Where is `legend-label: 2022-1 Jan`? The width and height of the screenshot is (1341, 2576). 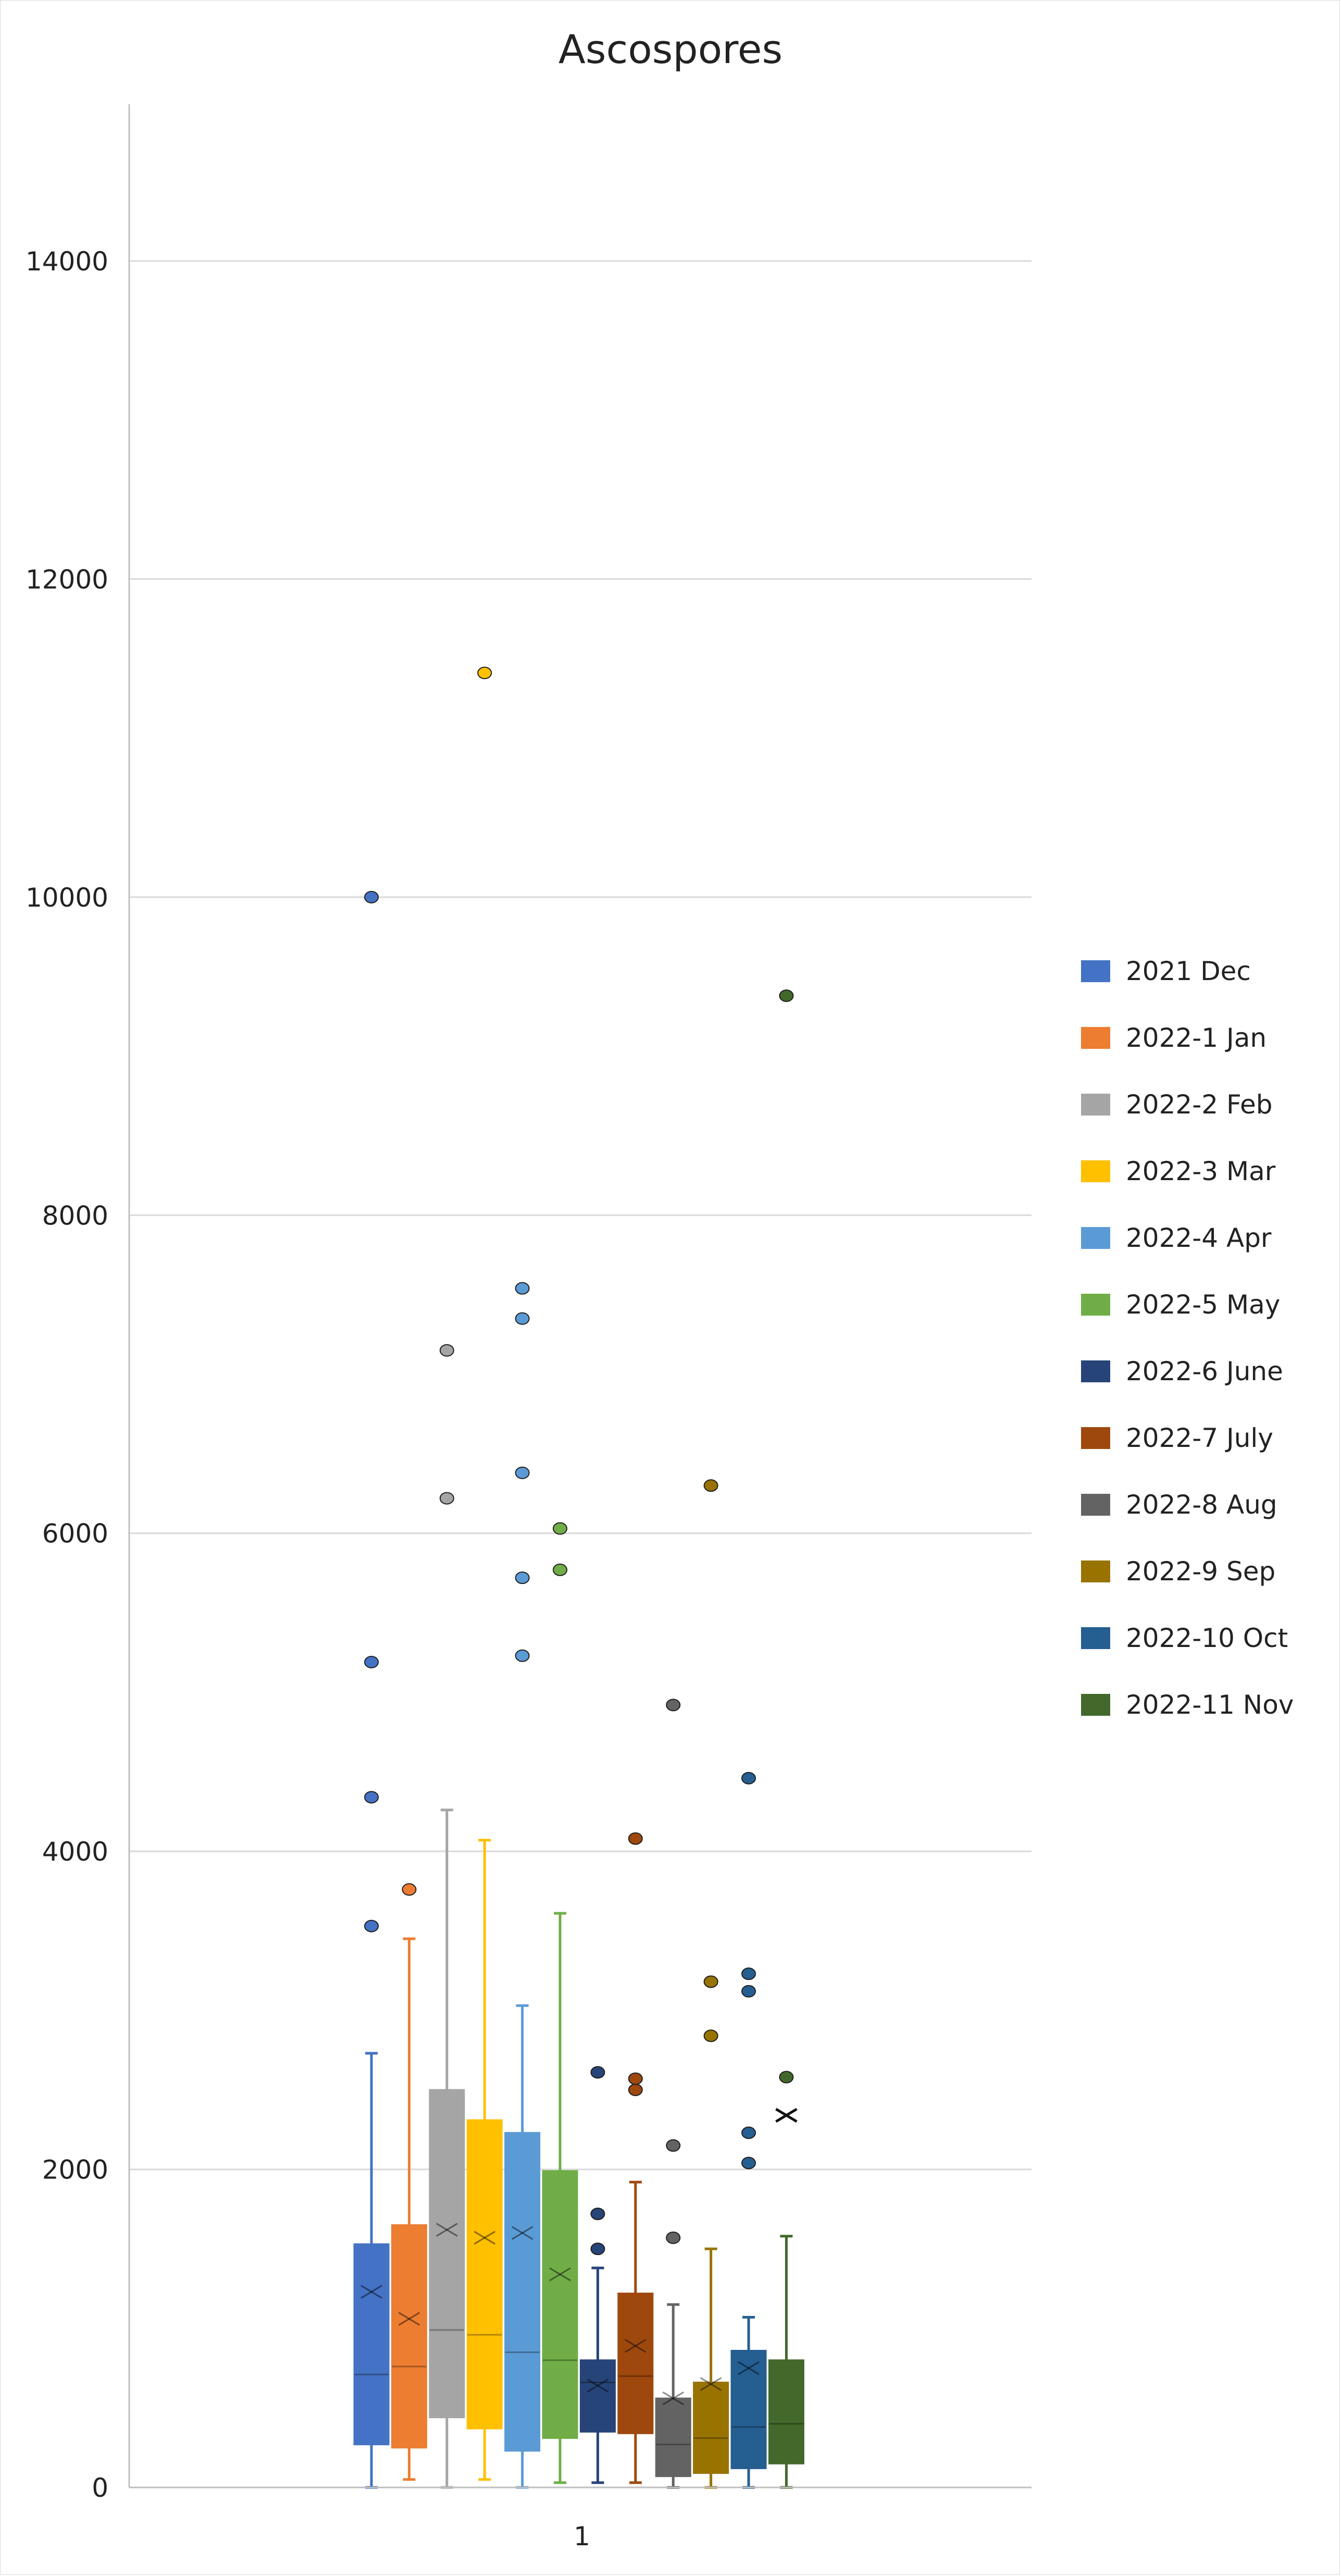
legend-label: 2022-1 Jan is located at coordinates (1196, 1038).